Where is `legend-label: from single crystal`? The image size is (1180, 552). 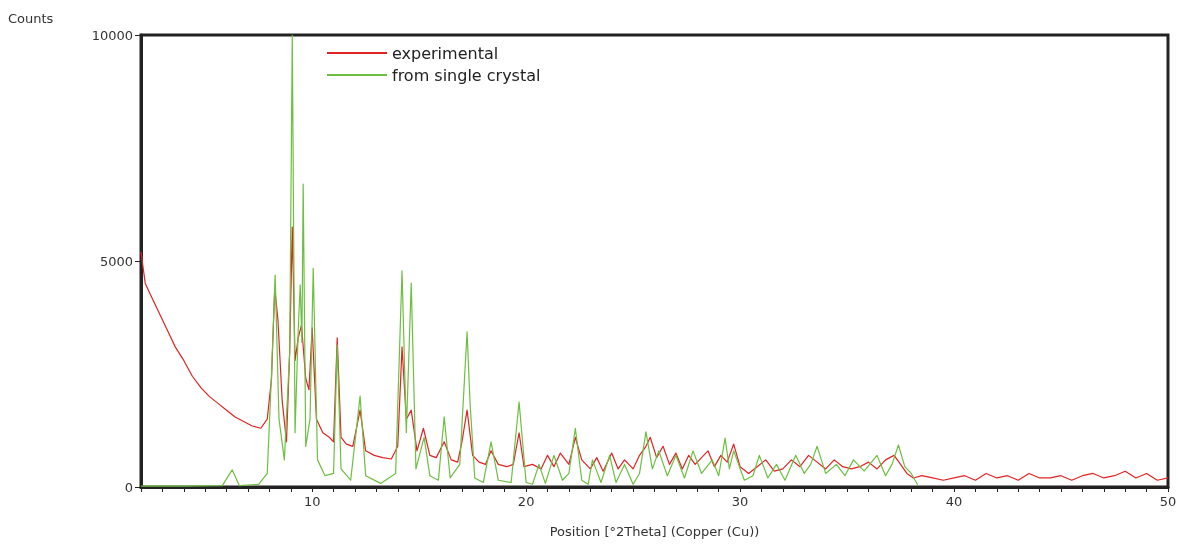 legend-label: from single crystal is located at coordinates (466, 75).